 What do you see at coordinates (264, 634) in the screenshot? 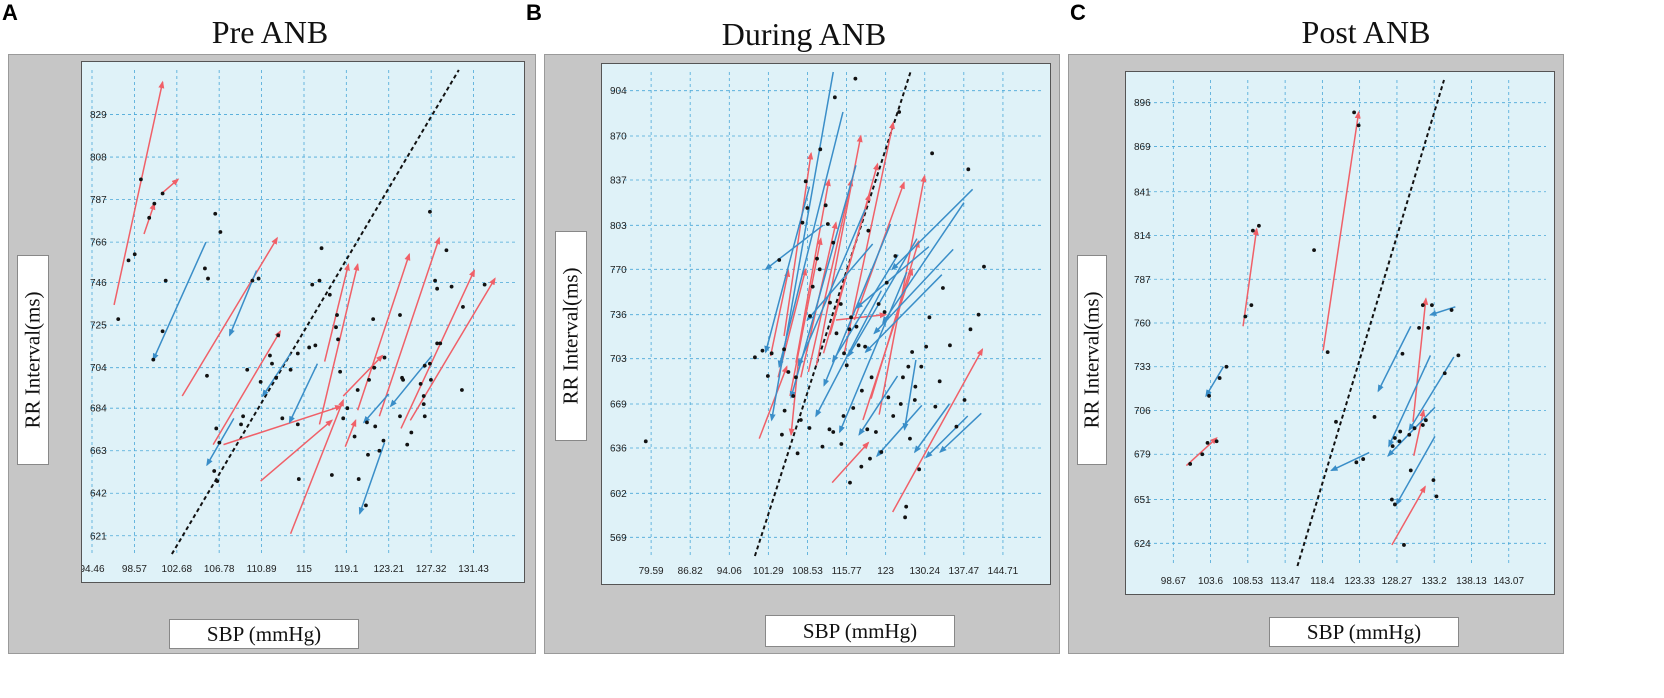
I see `x-axis-label-a: SBP (mmHg)` at bounding box center [264, 634].